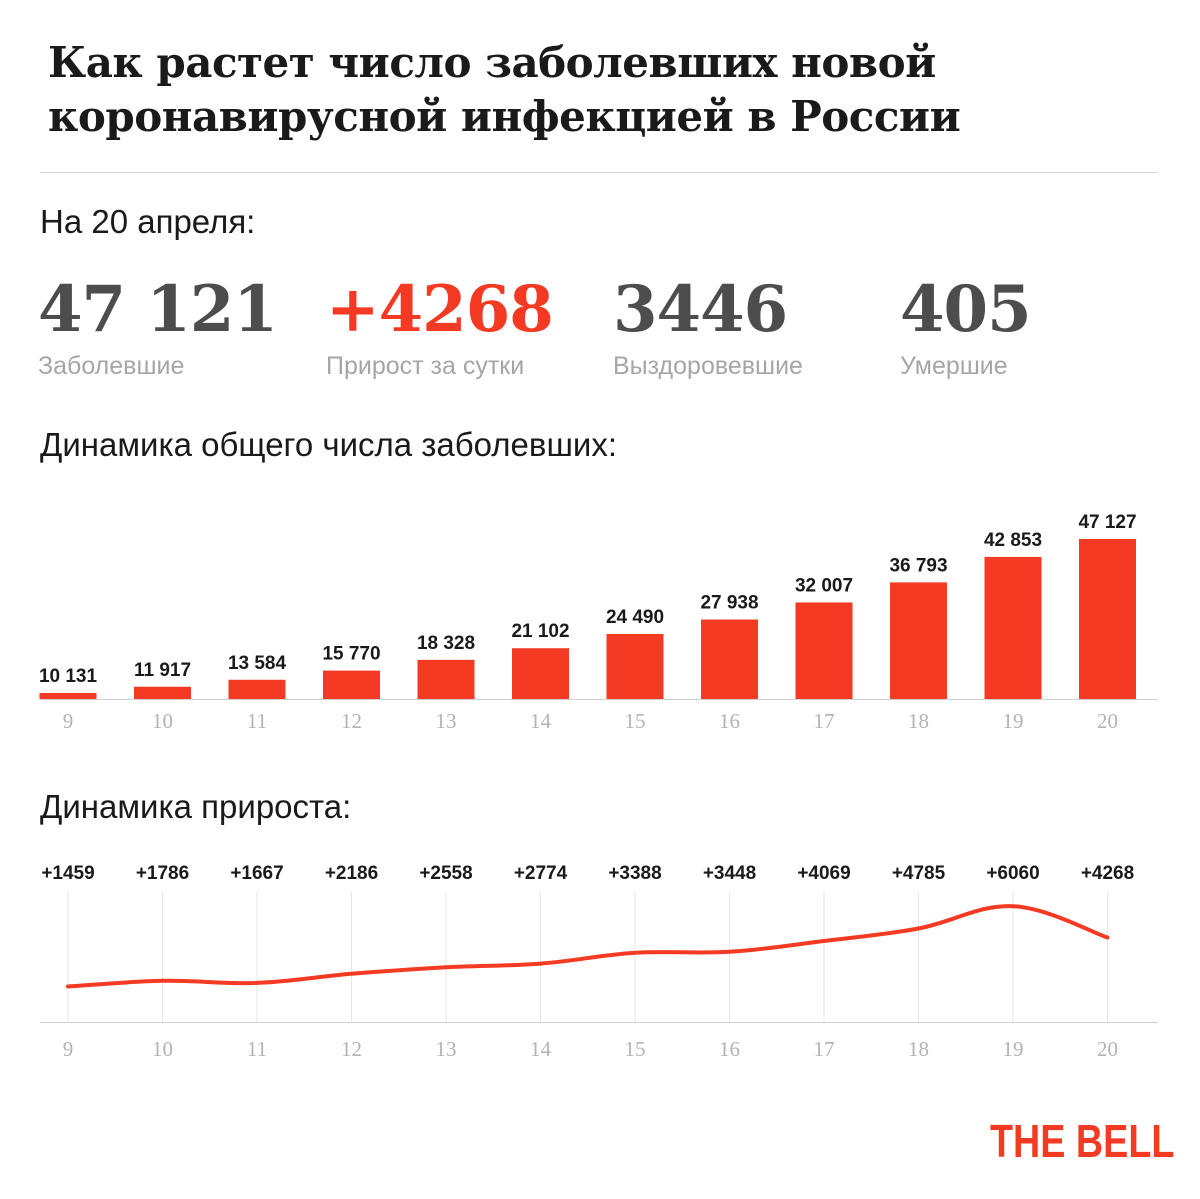 Image resolution: width=1200 pixels, height=1199 pixels. I want to click on line-value-label-19: +6060, so click(1012, 873).